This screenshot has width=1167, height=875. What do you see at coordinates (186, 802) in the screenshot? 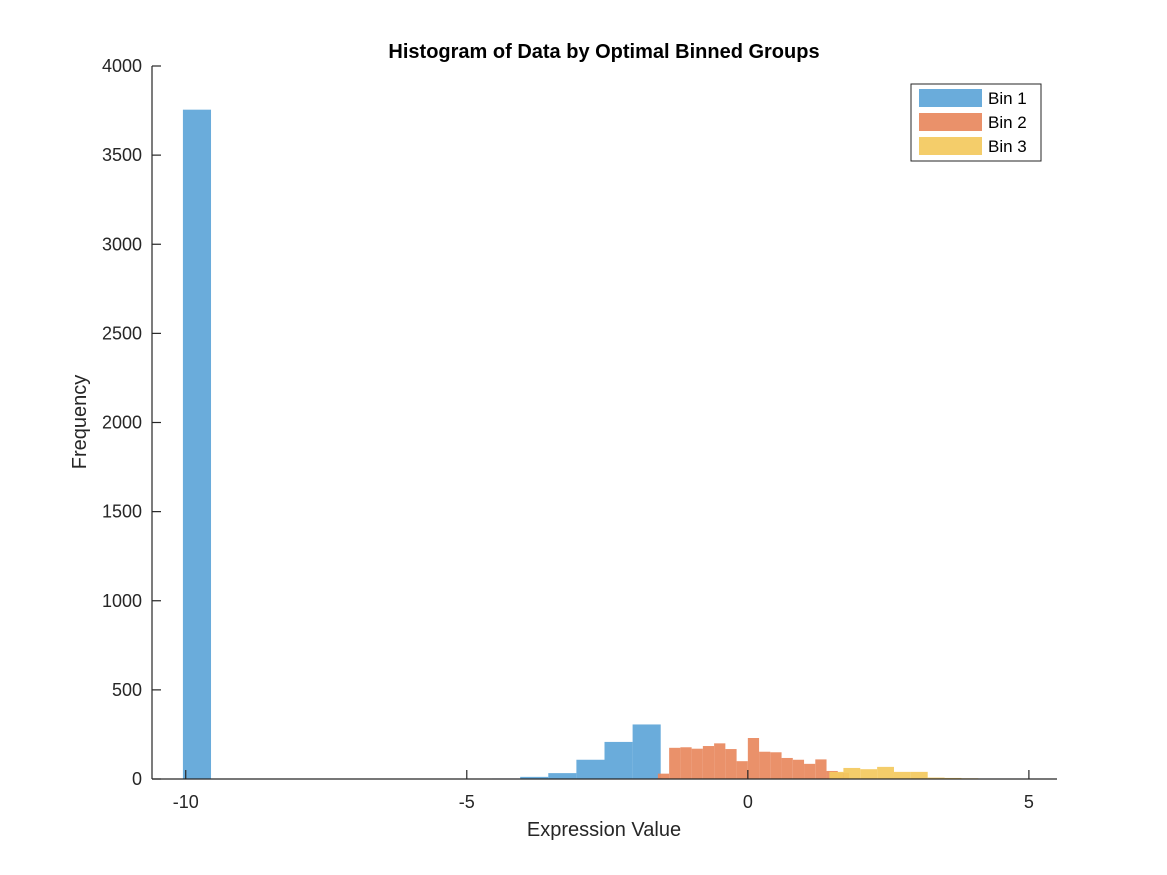
I see `x-tick-label: -10` at bounding box center [186, 802].